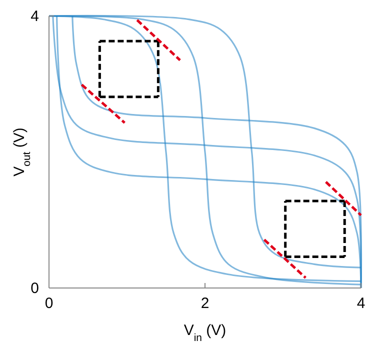  What do you see at coordinates (361, 303) in the screenshot?
I see `x-tick-label: 4` at bounding box center [361, 303].